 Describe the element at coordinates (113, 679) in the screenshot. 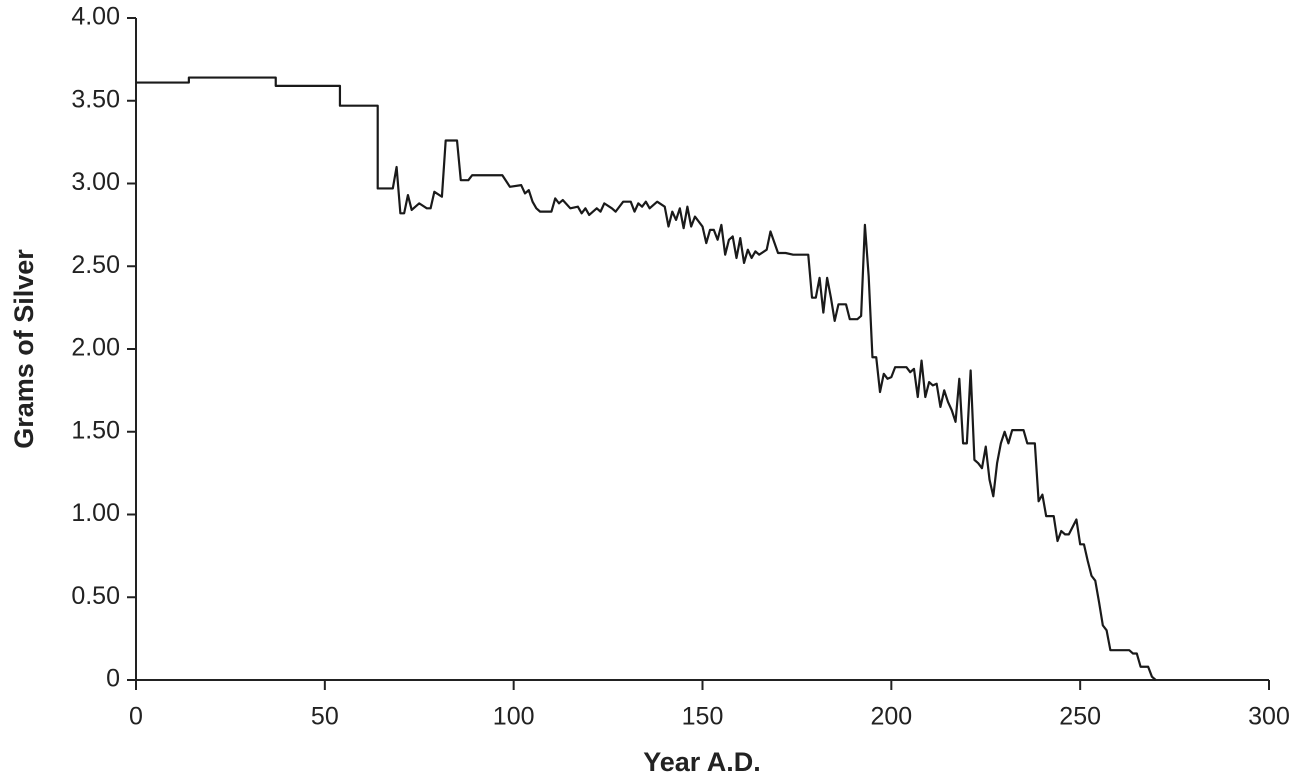

I see `y-tick-label: 0` at that location.